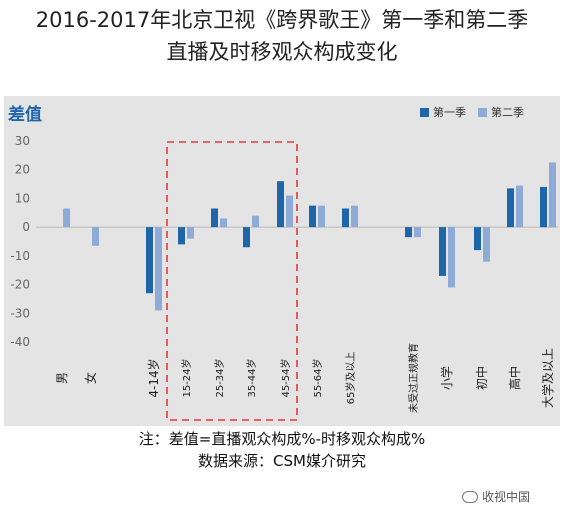  I want to click on legend-item-series1: 第一季, so click(443, 112).